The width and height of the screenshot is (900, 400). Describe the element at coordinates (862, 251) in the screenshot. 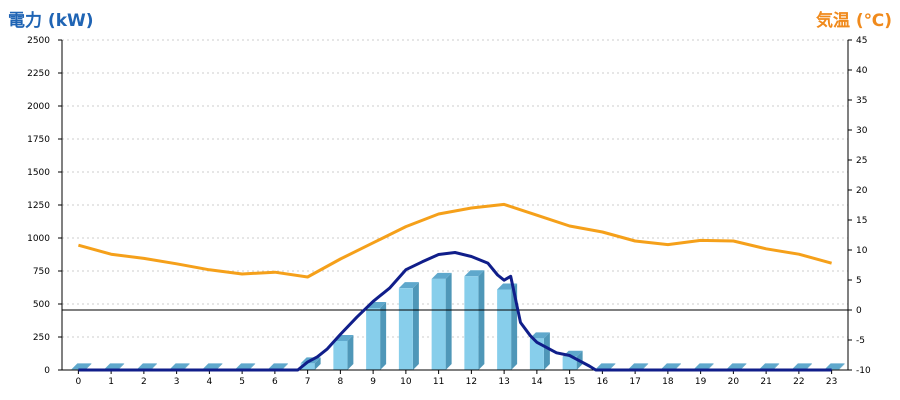

I see `right-tick-label: 10` at that location.